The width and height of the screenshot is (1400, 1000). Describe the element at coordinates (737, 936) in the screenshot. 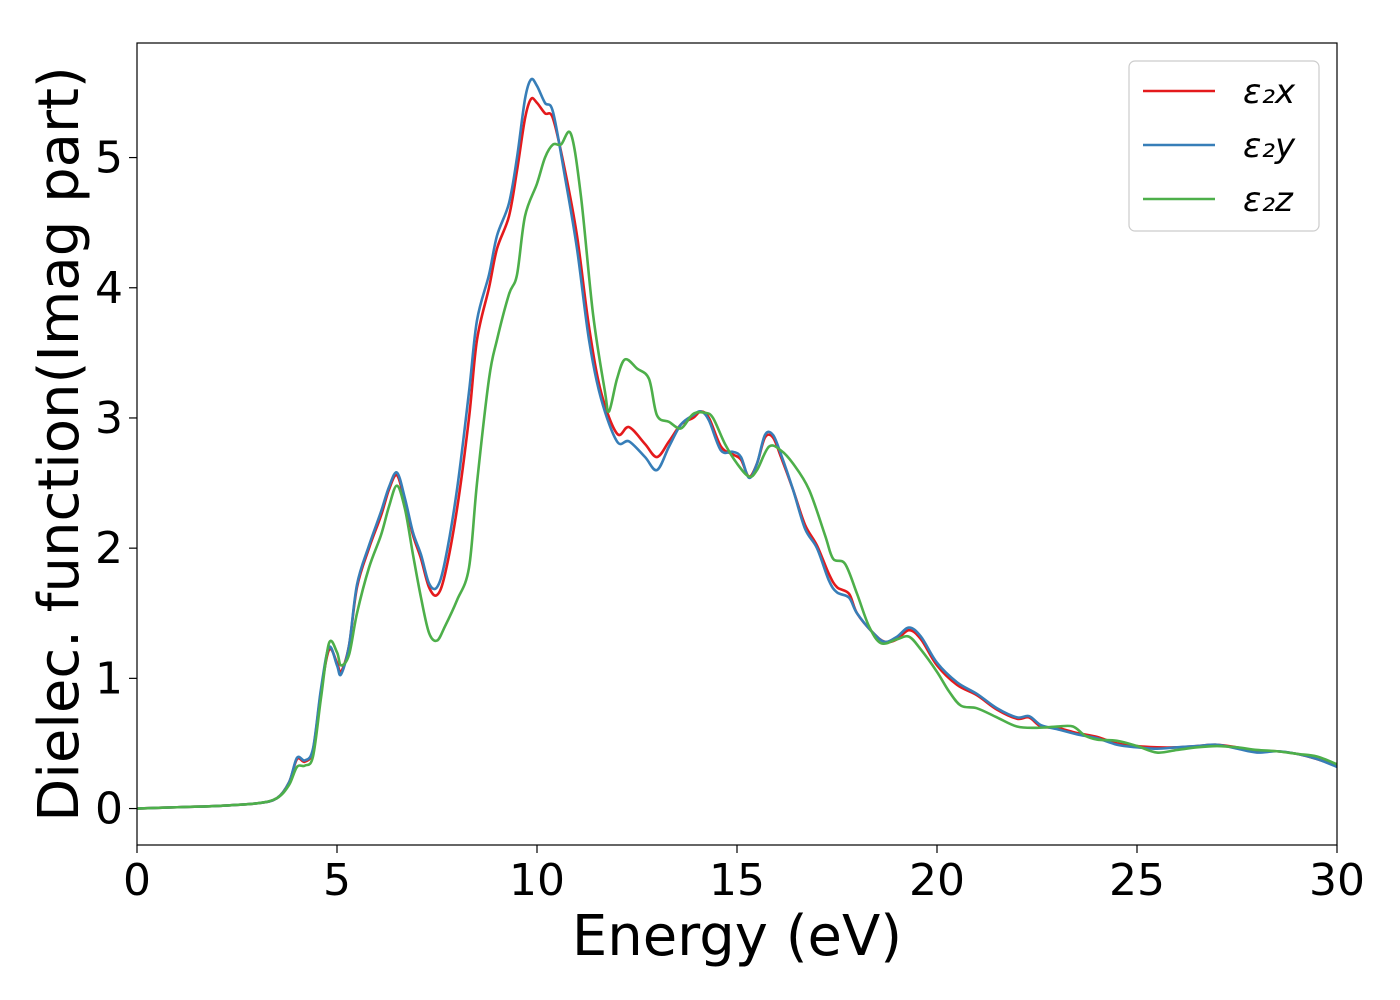

I see `x-axis-title: Energy (eV)` at that location.